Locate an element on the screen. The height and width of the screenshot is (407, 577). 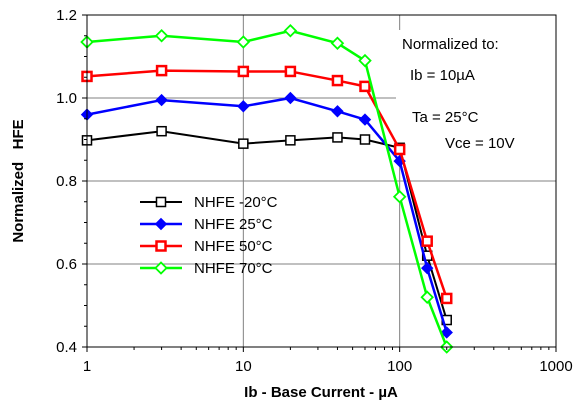
annotation-ib-condition: Ib = 10µA is located at coordinates (442, 75).